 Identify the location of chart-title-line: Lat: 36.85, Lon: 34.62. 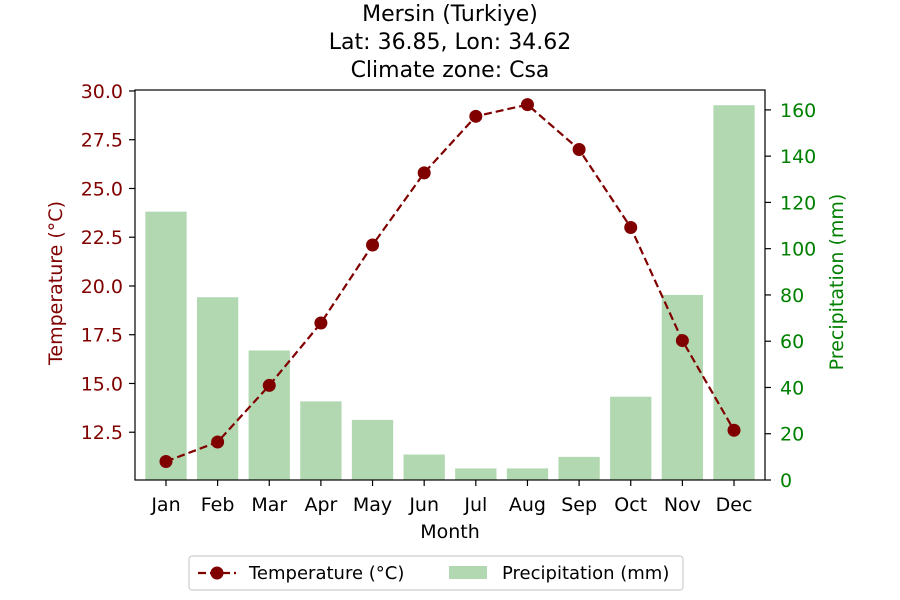
(450, 42).